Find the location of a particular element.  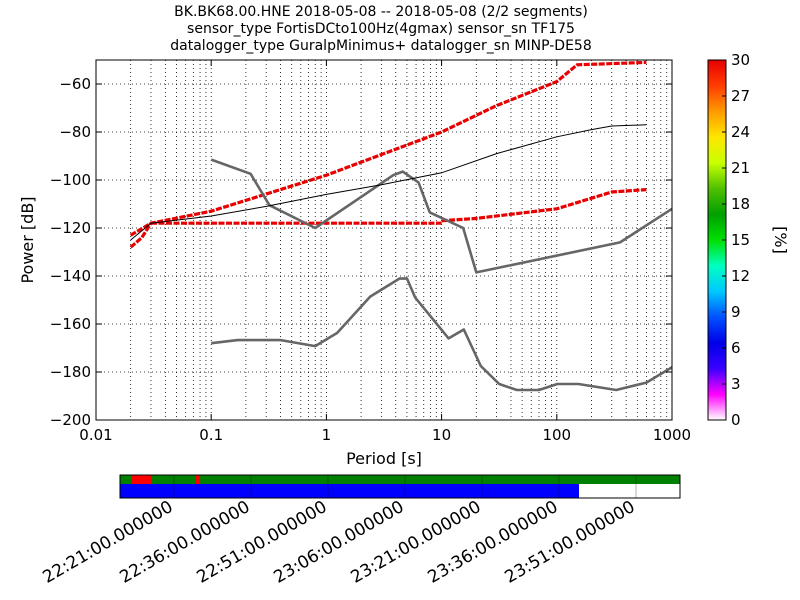

timeline-tick-label: 22:51:00.000000 is located at coordinates (261, 542).